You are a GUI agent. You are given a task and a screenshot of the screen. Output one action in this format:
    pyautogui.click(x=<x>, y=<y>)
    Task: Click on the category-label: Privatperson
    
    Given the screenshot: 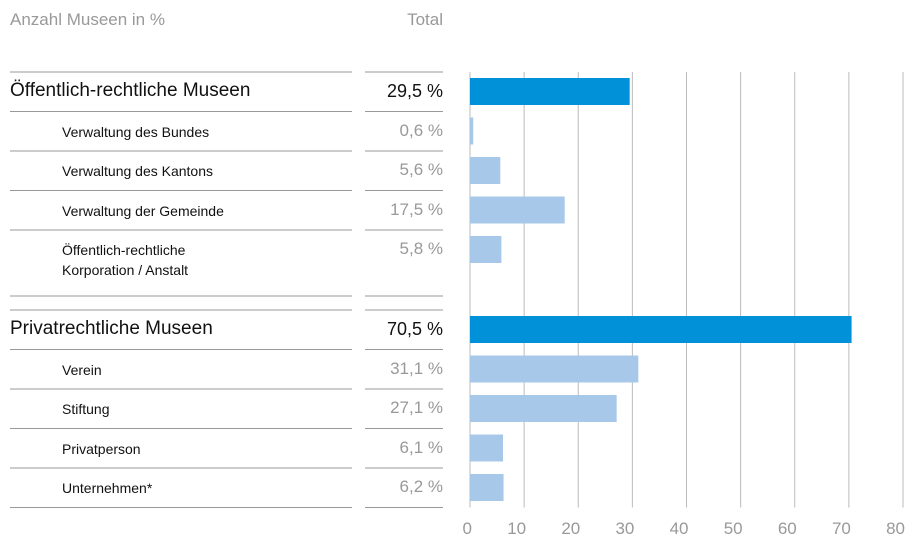 What is the action you would take?
    pyautogui.click(x=101, y=448)
    